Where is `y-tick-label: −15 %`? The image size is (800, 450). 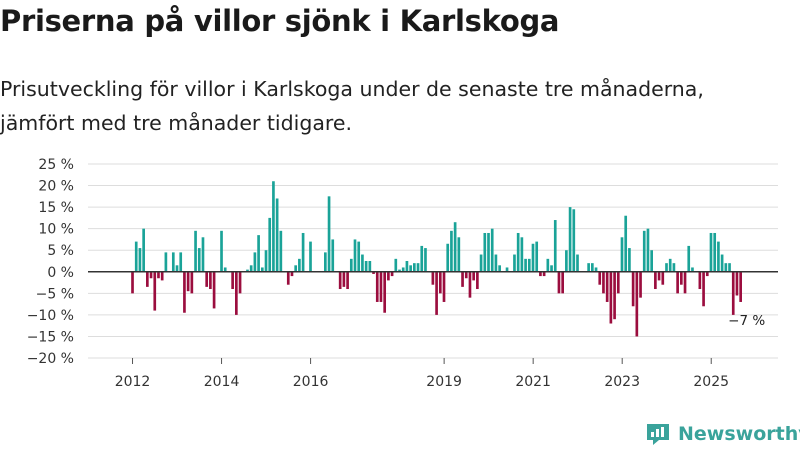 y-tick-label: −15 % is located at coordinates (50, 337).